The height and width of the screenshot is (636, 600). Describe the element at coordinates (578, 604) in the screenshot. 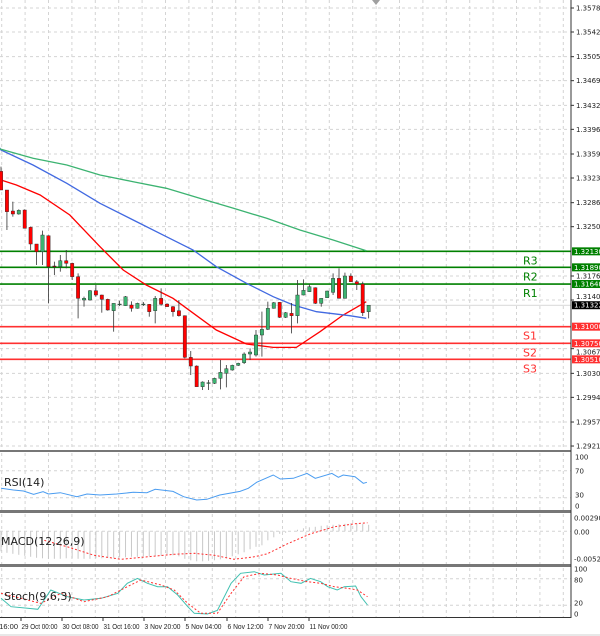

I see `stoch-tick-label: 20` at that location.